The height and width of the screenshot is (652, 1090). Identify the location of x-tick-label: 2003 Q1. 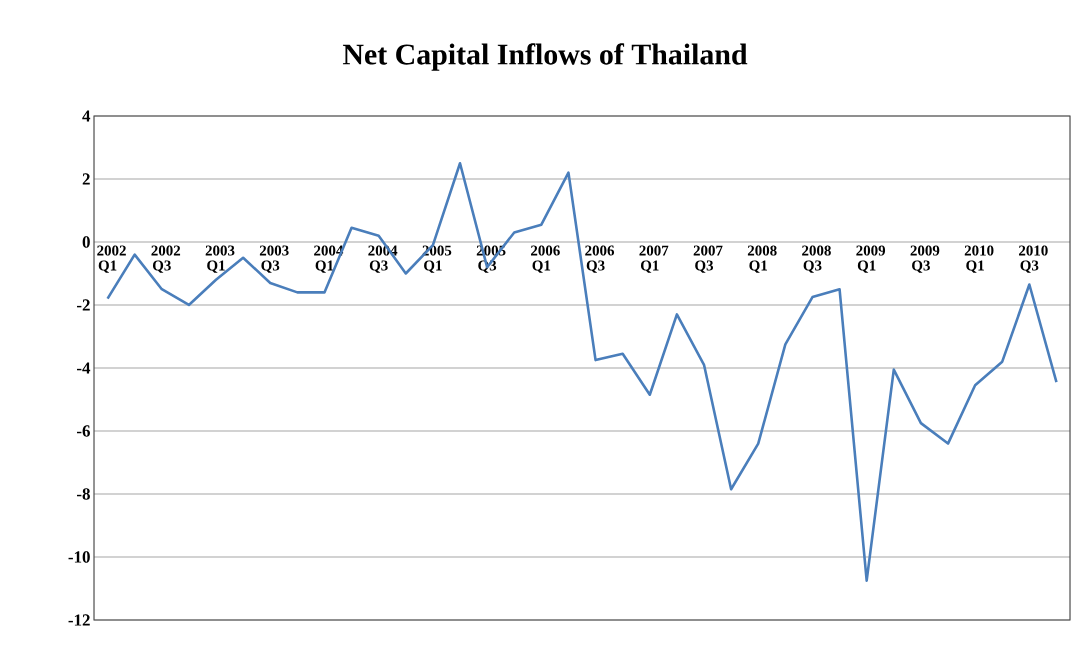
(220, 259).